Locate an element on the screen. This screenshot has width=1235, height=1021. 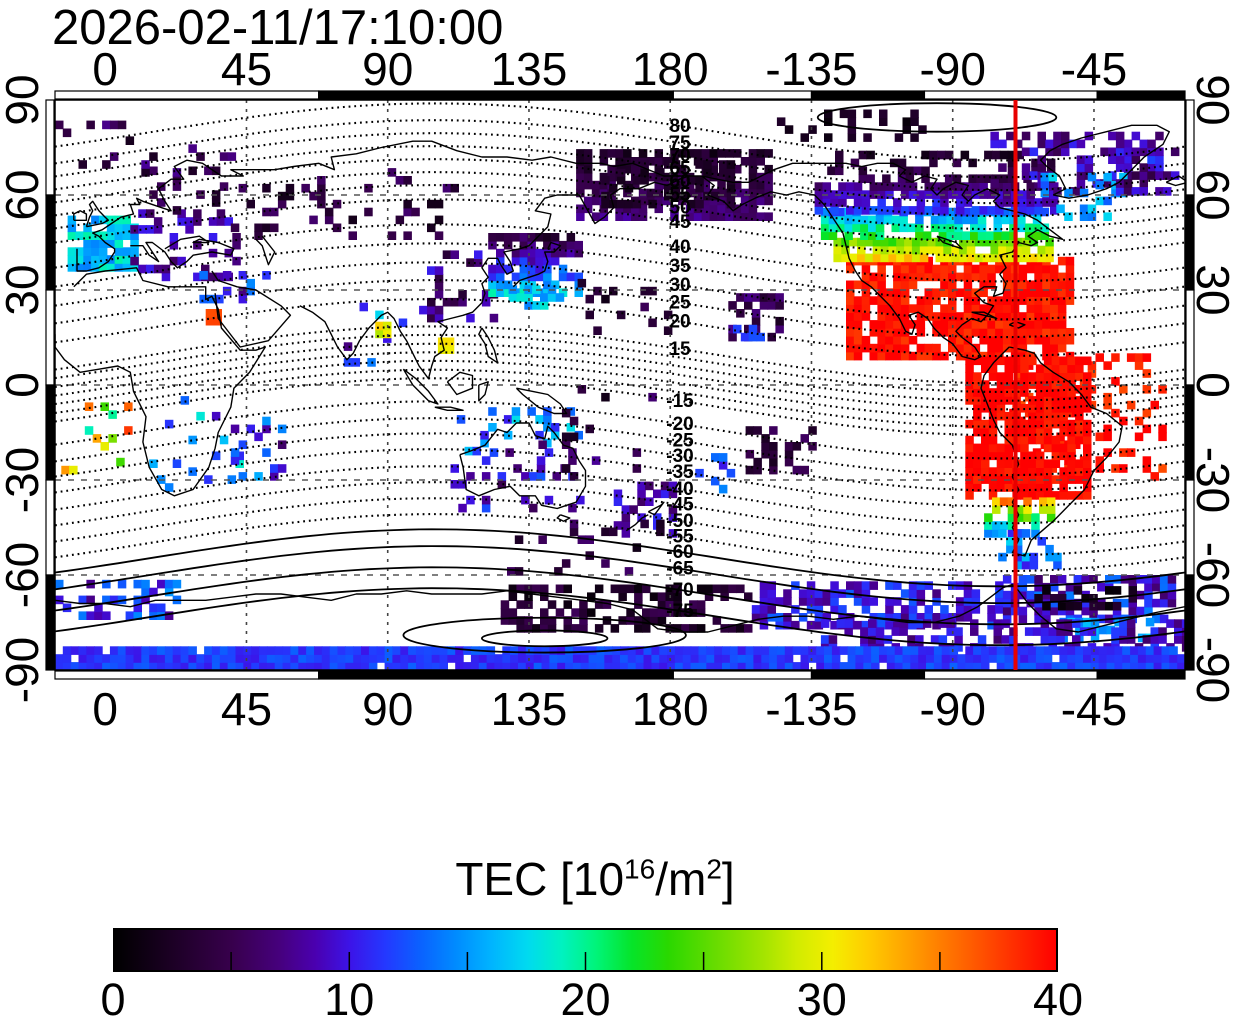
colorbar-tick-label: 20 is located at coordinates (585, 997).